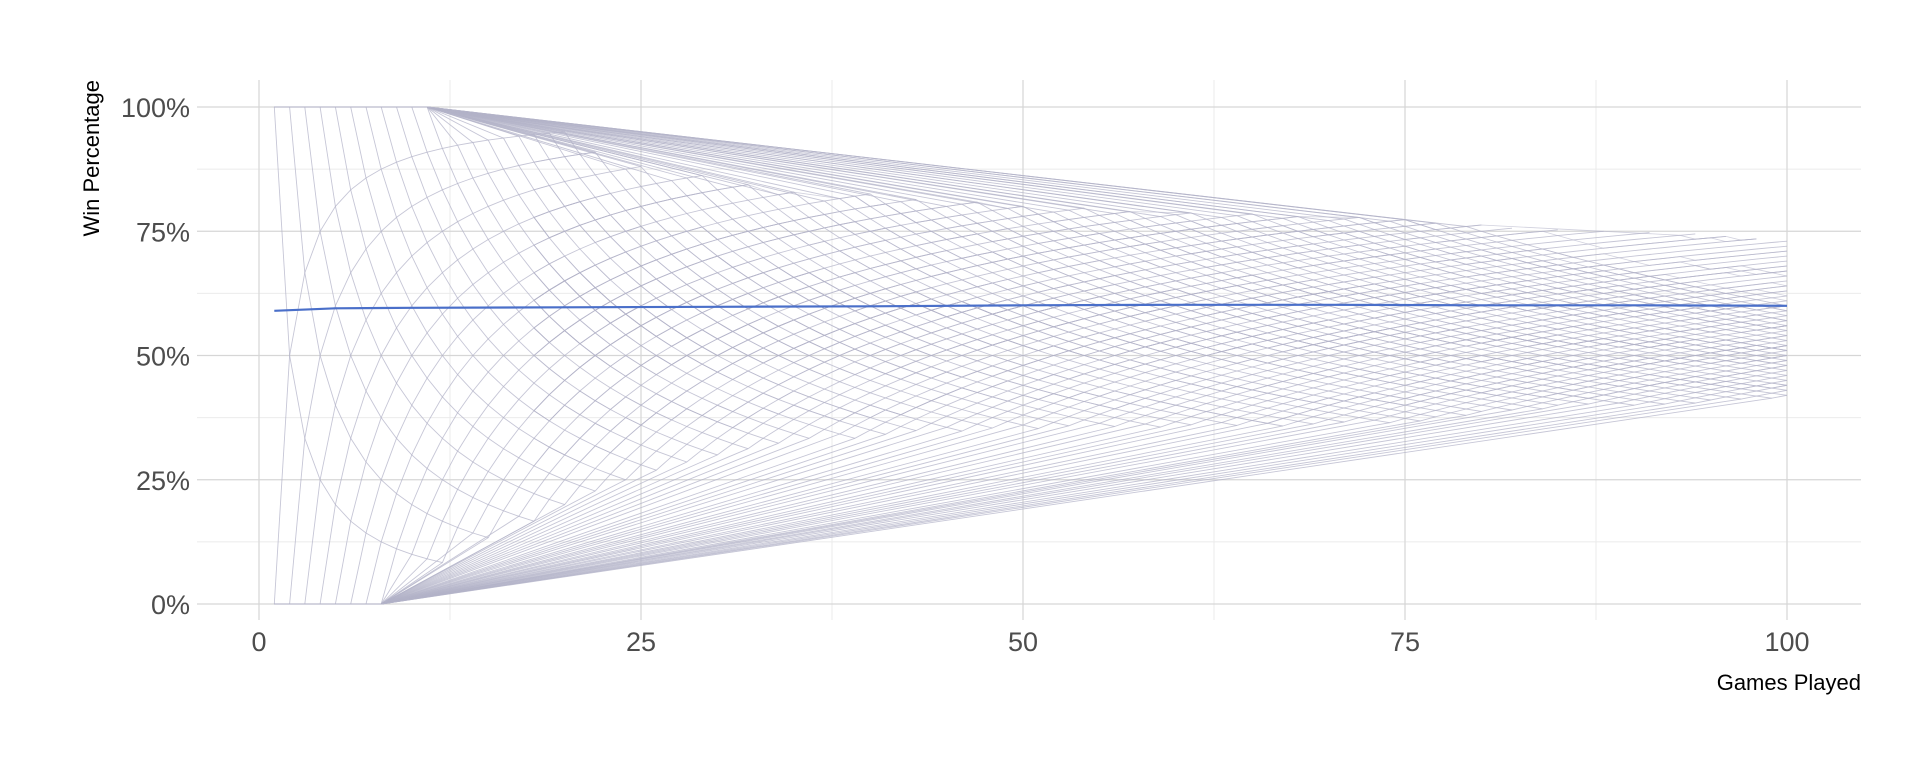 This screenshot has width=1920, height=768. What do you see at coordinates (155, 108) in the screenshot?
I see `y-tick-label: 100%` at bounding box center [155, 108].